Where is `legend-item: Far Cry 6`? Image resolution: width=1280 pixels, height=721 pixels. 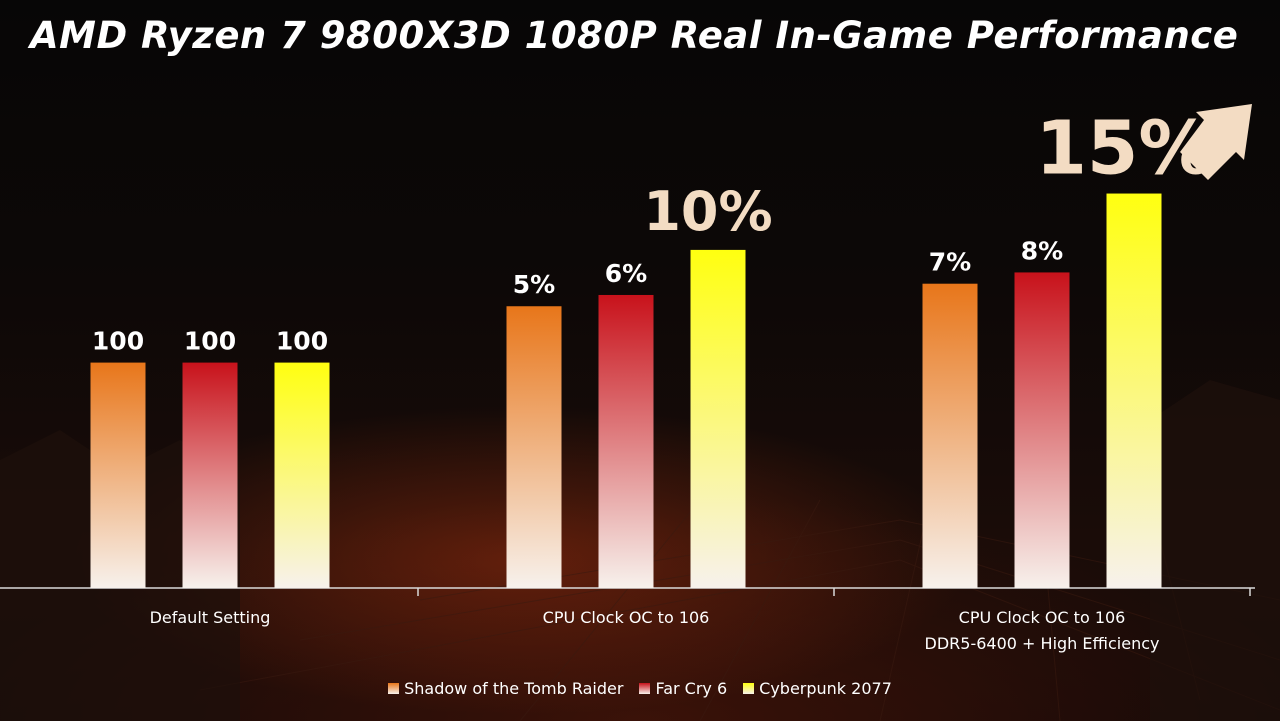
legend-item: Far Cry 6 is located at coordinates (683, 688).